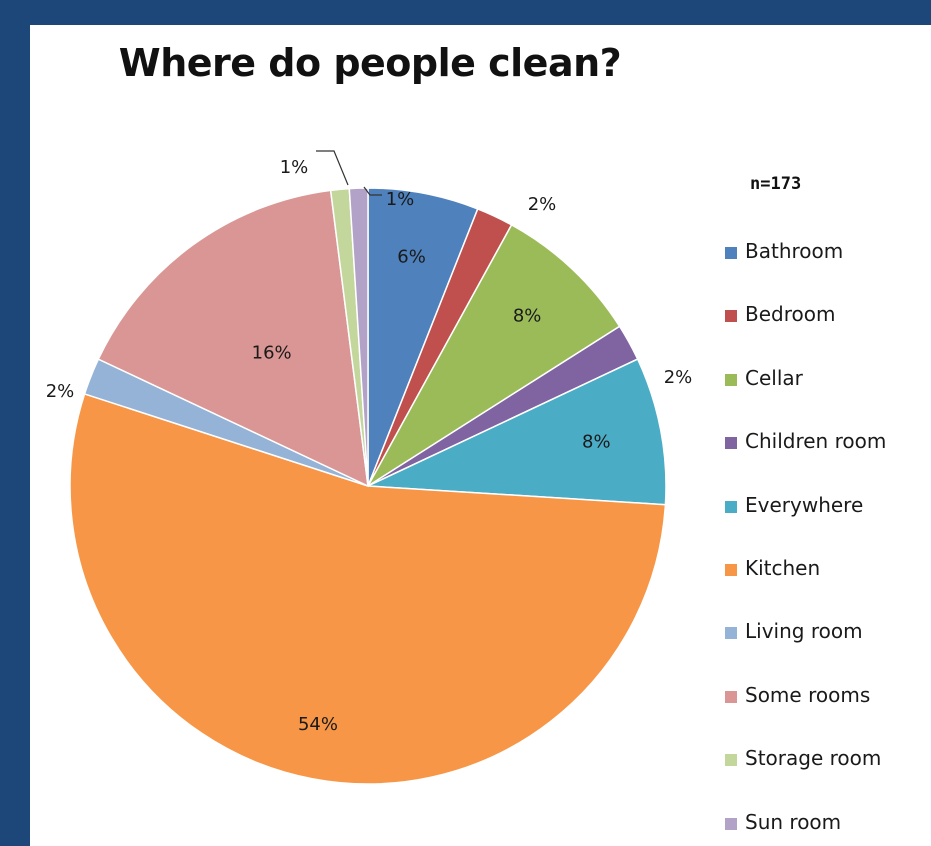 The image size is (931, 846). Describe the element at coordinates (411, 257) in the screenshot. I see `data-label-bathroom: 6%` at that location.